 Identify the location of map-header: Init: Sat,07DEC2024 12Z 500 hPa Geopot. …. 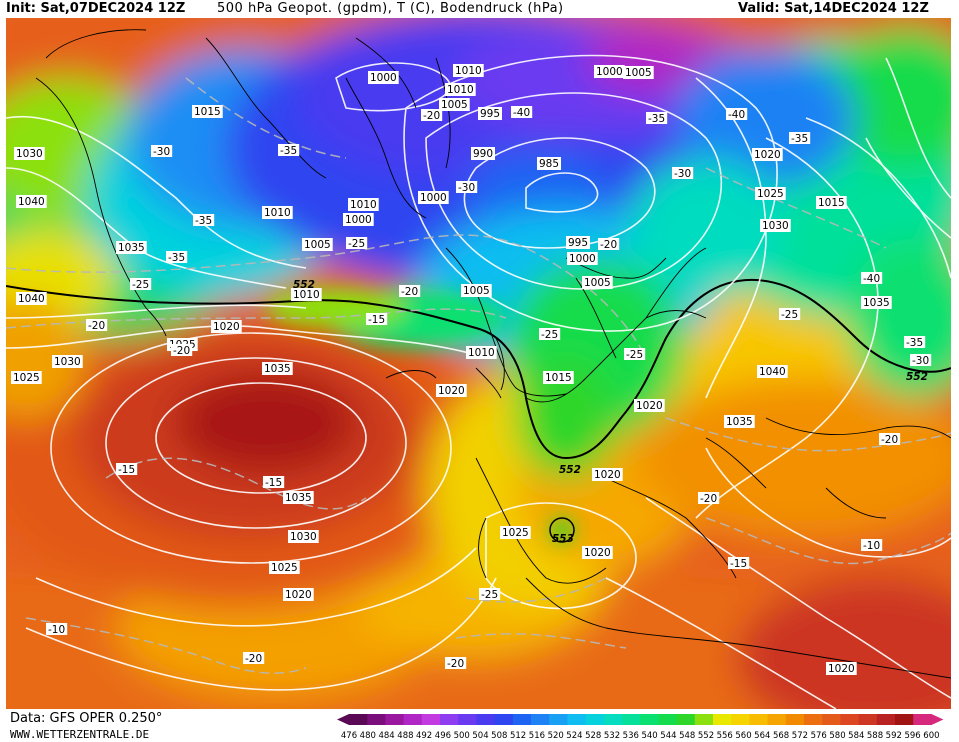
(479, 9).